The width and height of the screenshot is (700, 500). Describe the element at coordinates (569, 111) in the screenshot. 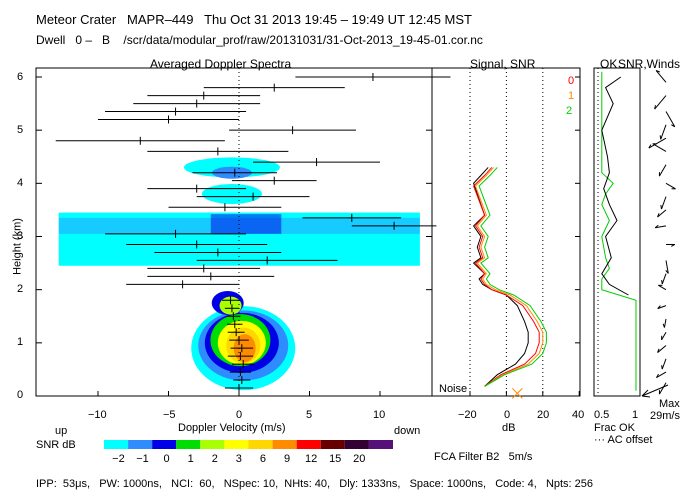

I see `series-label-2: 2` at that location.